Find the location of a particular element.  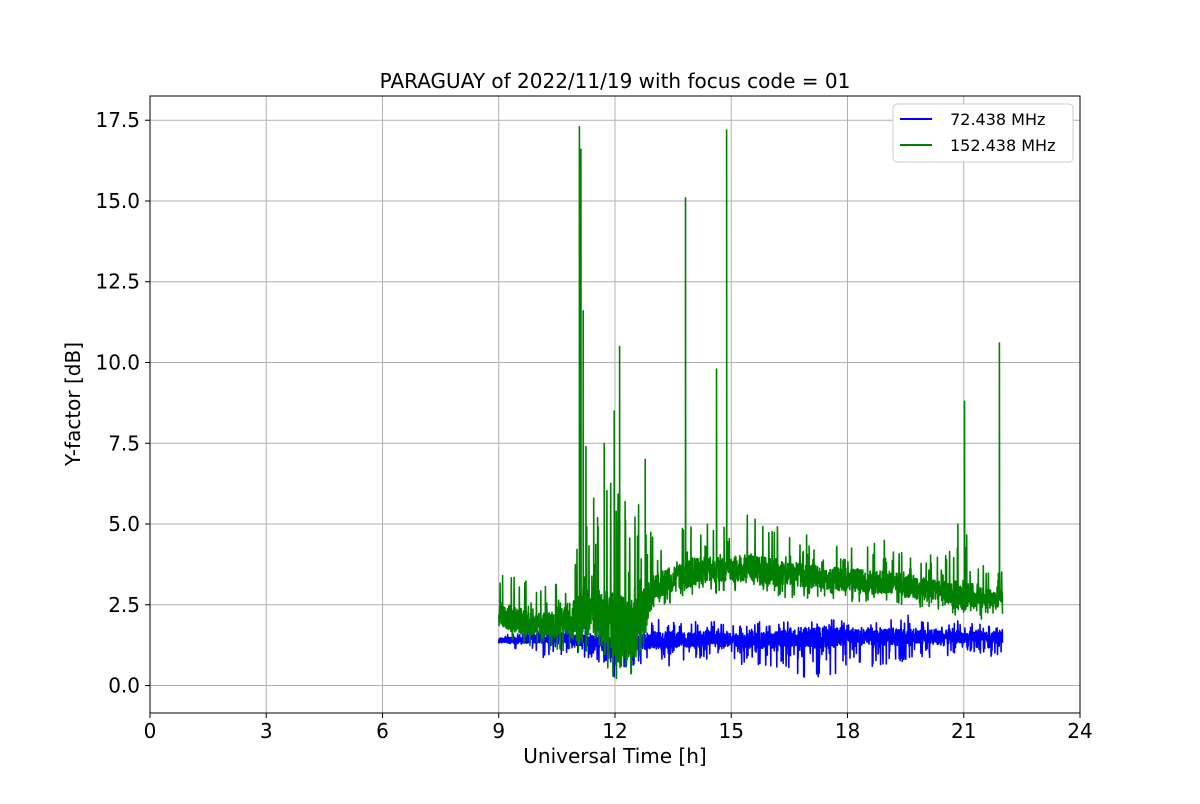

x-tick-label: 9 is located at coordinates (498, 731).